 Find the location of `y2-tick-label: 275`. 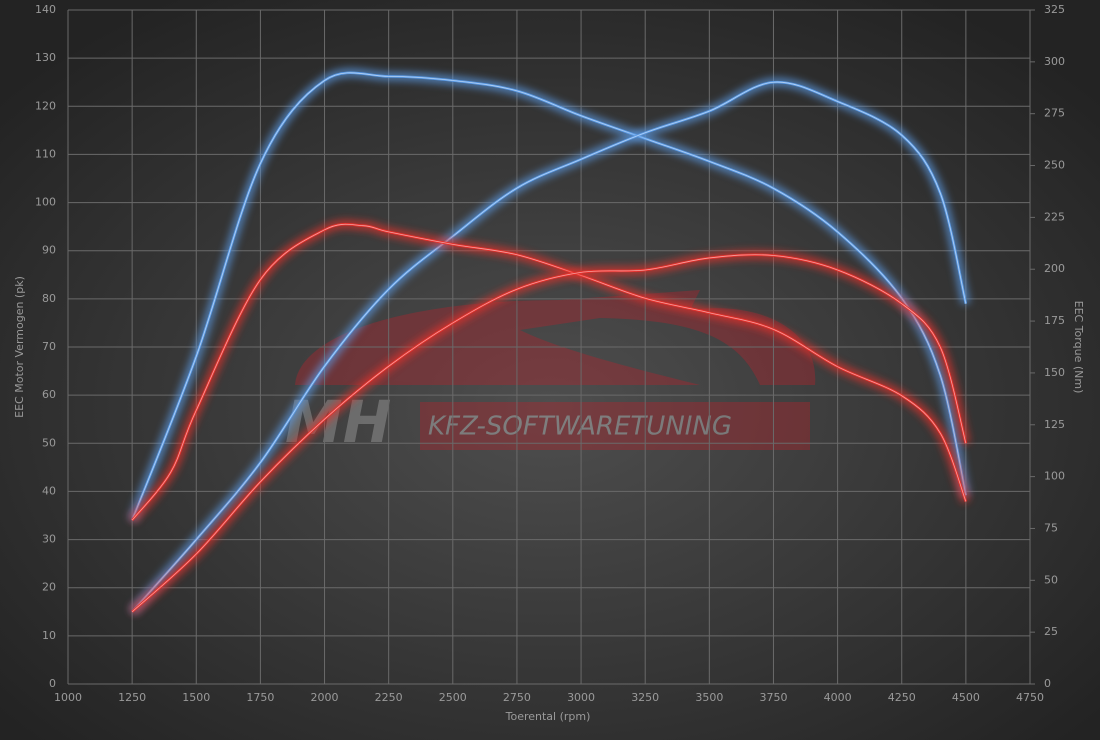

y2-tick-label: 275 is located at coordinates (1054, 113).